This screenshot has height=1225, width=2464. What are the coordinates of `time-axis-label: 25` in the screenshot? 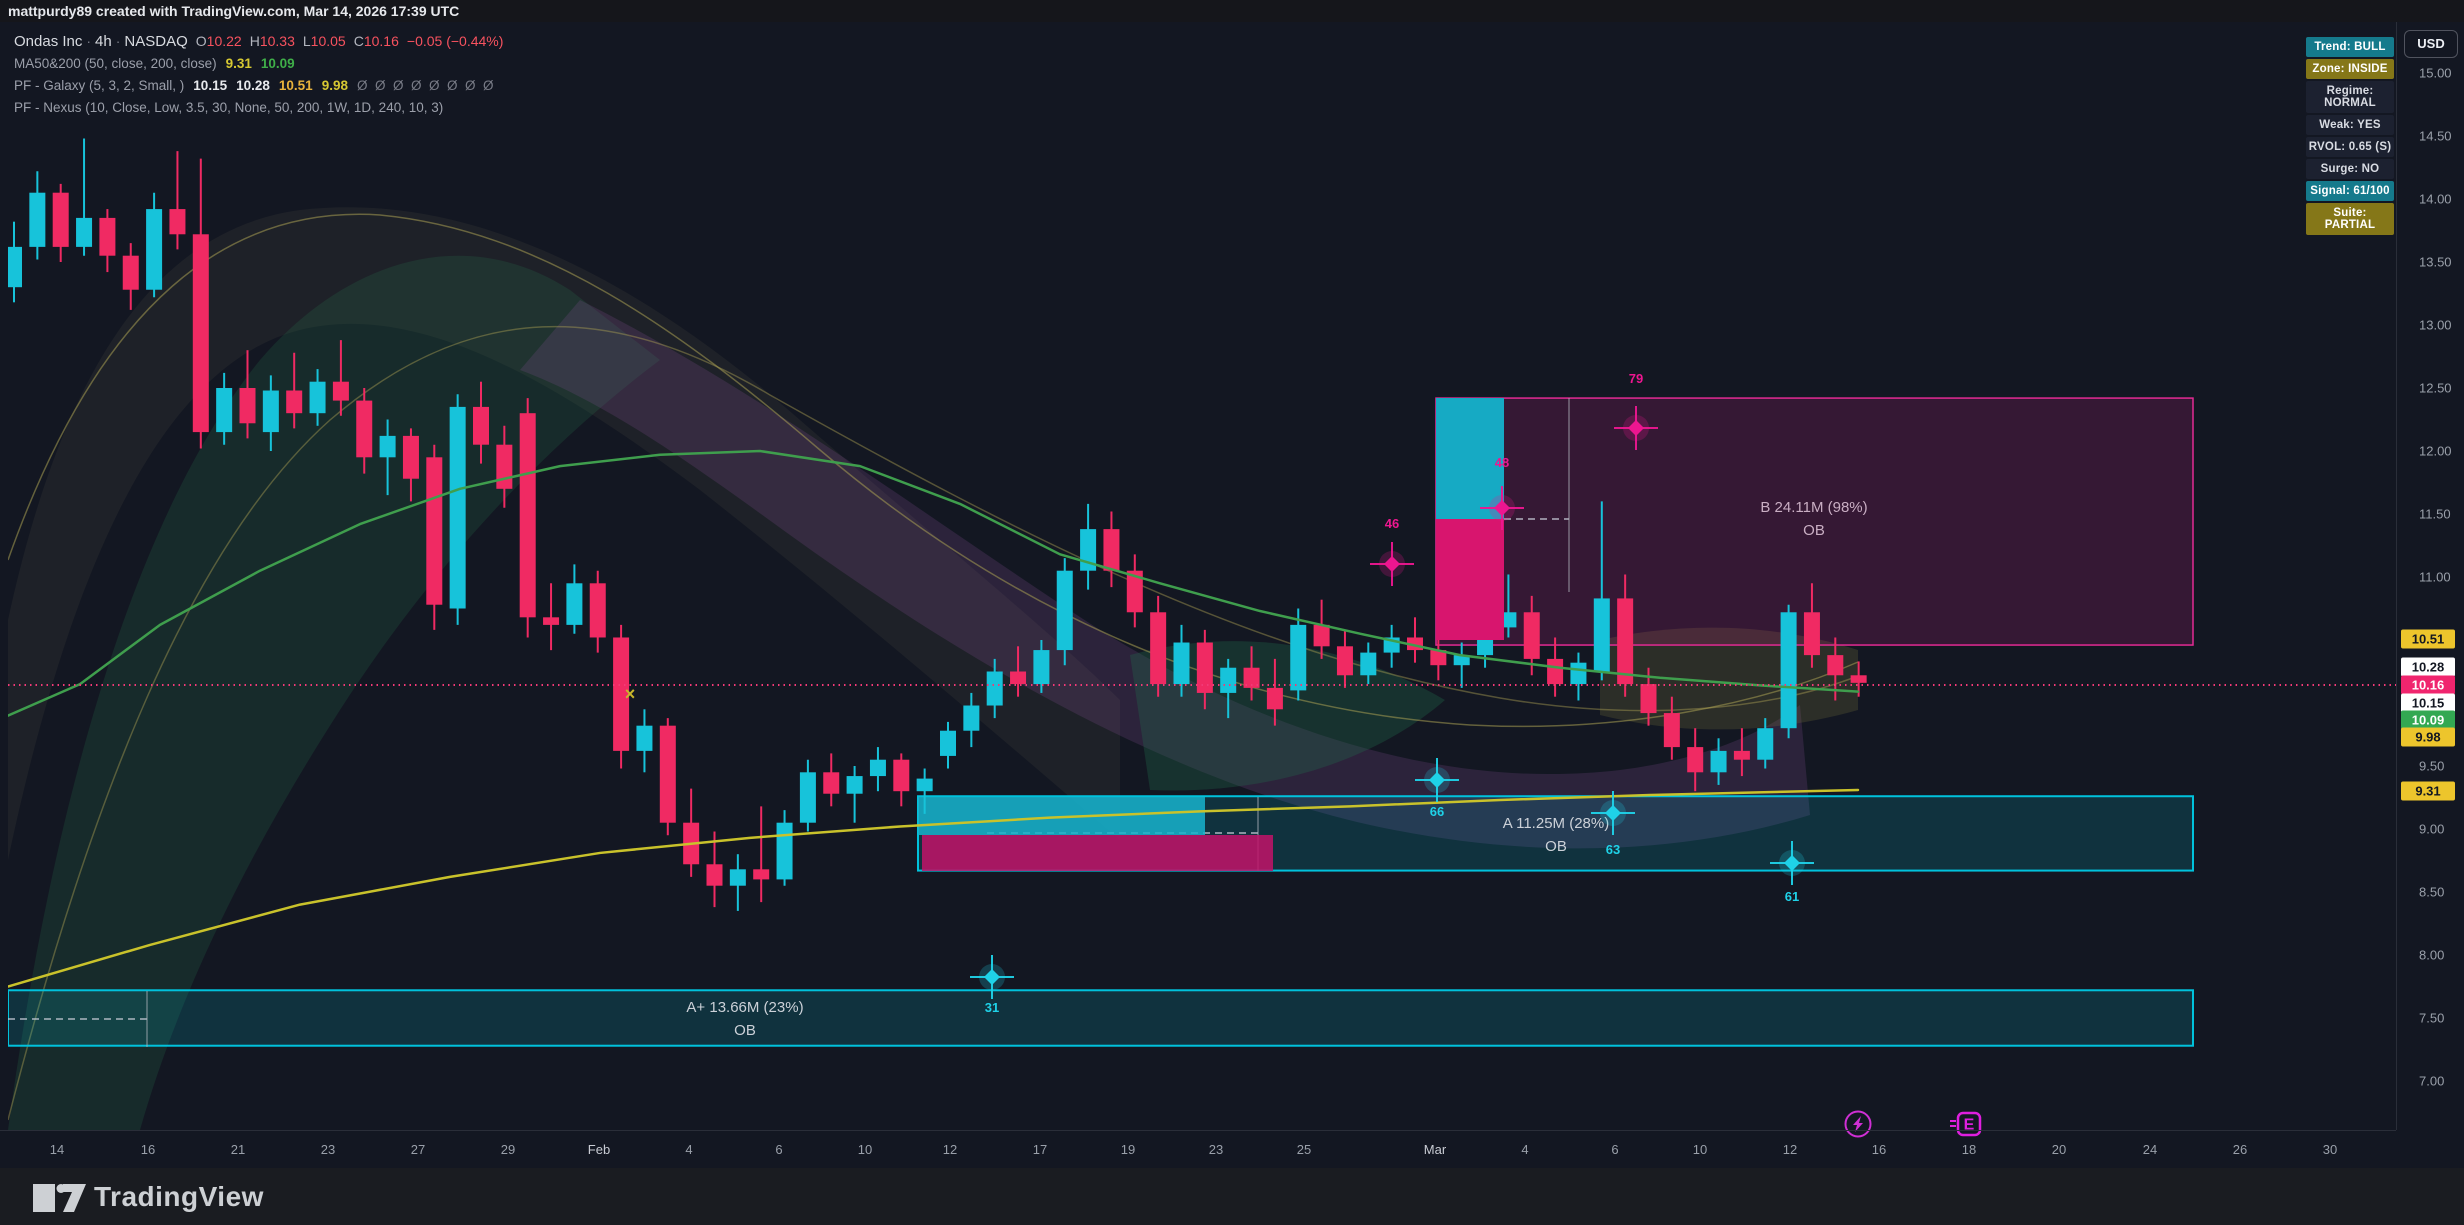 It's located at (1304, 1149).